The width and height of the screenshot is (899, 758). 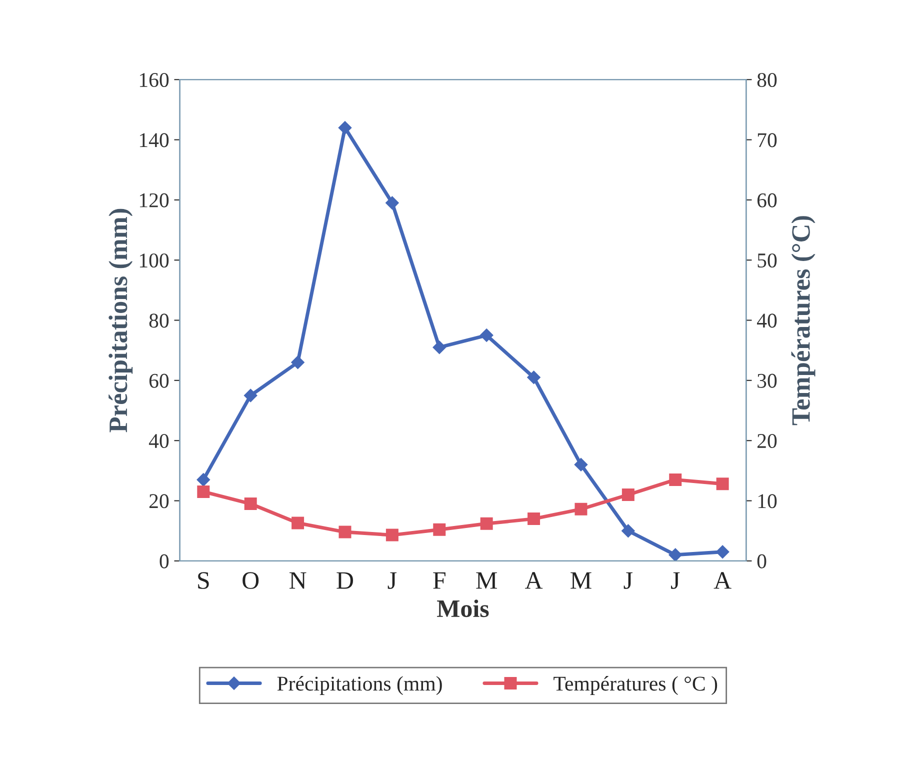 I want to click on y2-tick-label: 60, so click(x=767, y=200).